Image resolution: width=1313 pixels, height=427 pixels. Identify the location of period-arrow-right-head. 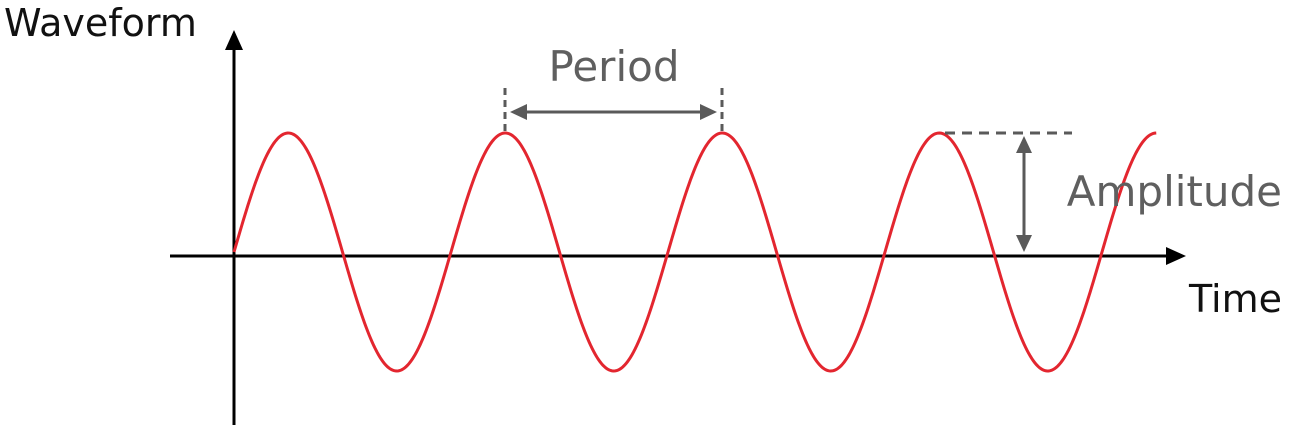
(708, 112).